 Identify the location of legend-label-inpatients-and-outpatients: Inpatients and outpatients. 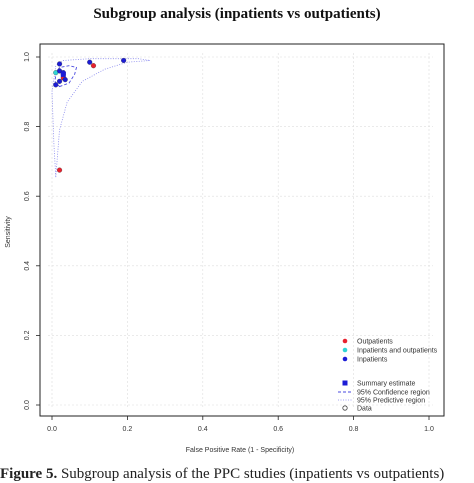
(397, 351).